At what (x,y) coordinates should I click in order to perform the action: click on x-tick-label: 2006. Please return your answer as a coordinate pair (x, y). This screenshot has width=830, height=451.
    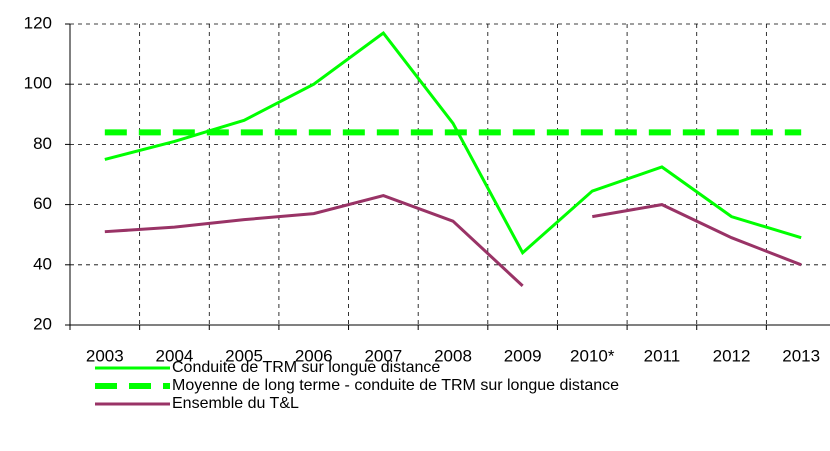
    Looking at the image, I should click on (314, 355).